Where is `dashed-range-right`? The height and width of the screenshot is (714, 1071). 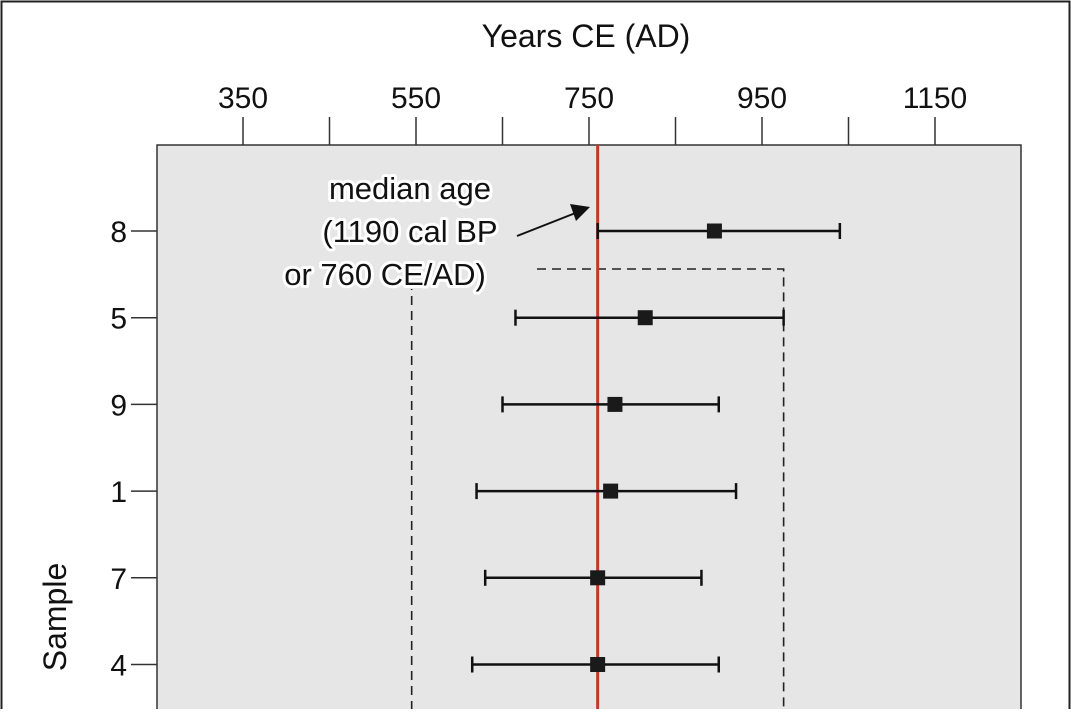 dashed-range-right is located at coordinates (661, 491).